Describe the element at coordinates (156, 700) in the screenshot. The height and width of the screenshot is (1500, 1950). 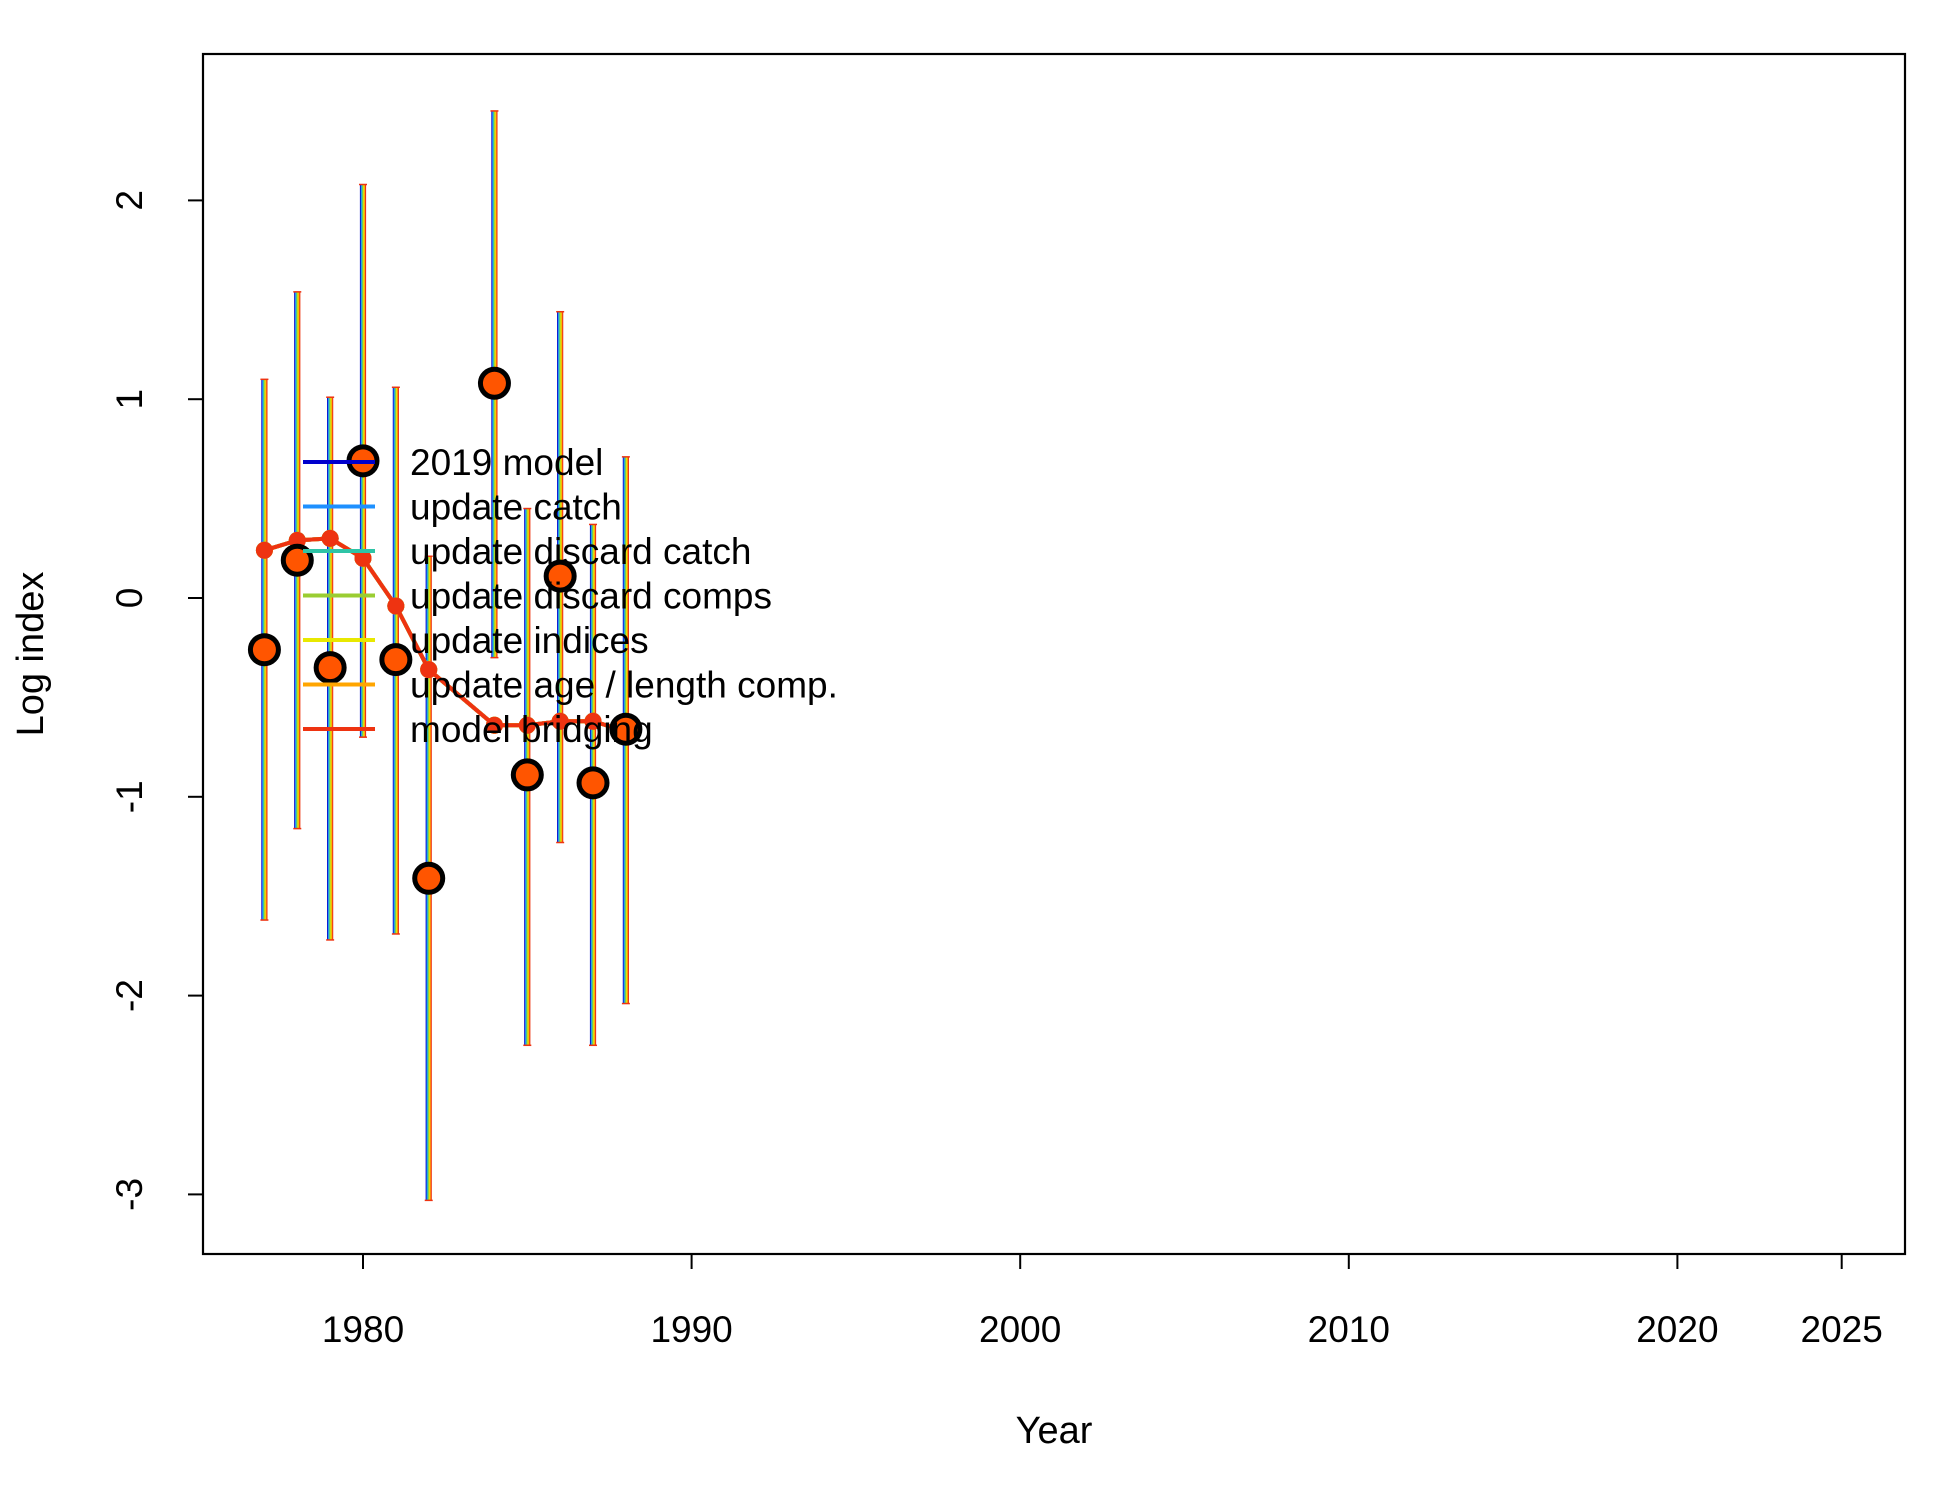
I see `y-axis: -3 -2 -1 0 1 2` at that location.